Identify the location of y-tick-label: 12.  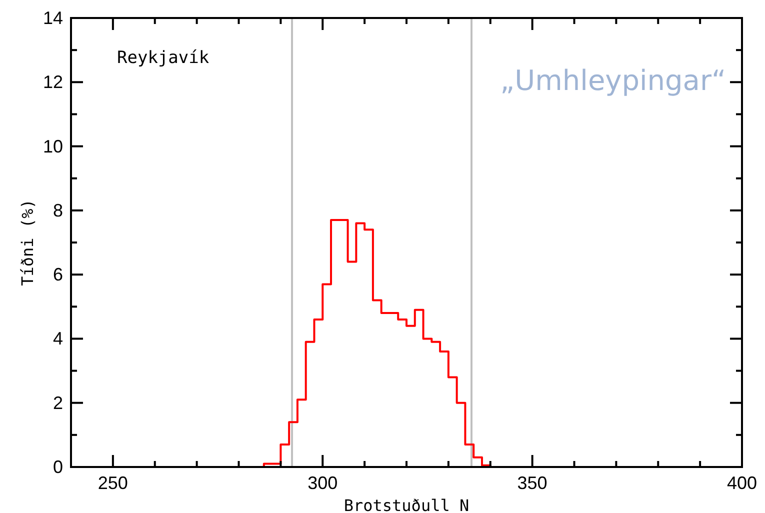
(52, 82).